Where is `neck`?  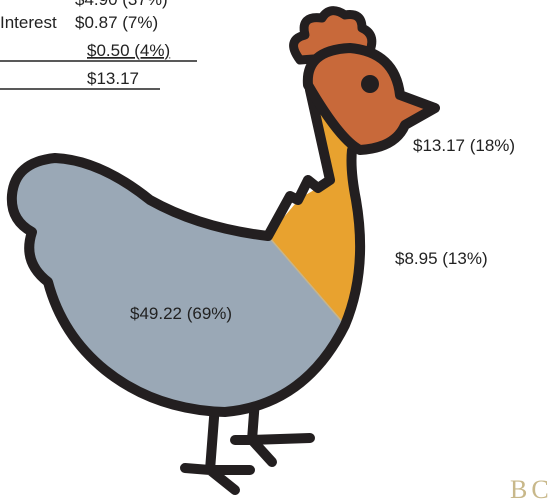
neck is located at coordinates (314, 207).